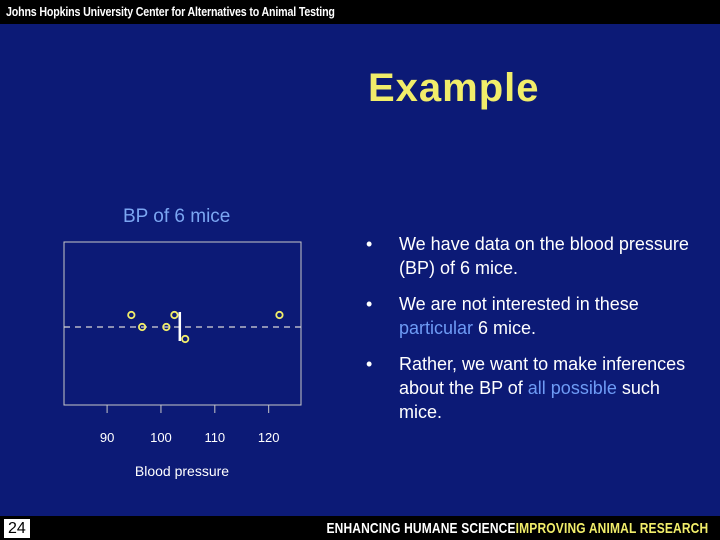  I want to click on x-axis-label: Blood pressure, so click(182, 471).